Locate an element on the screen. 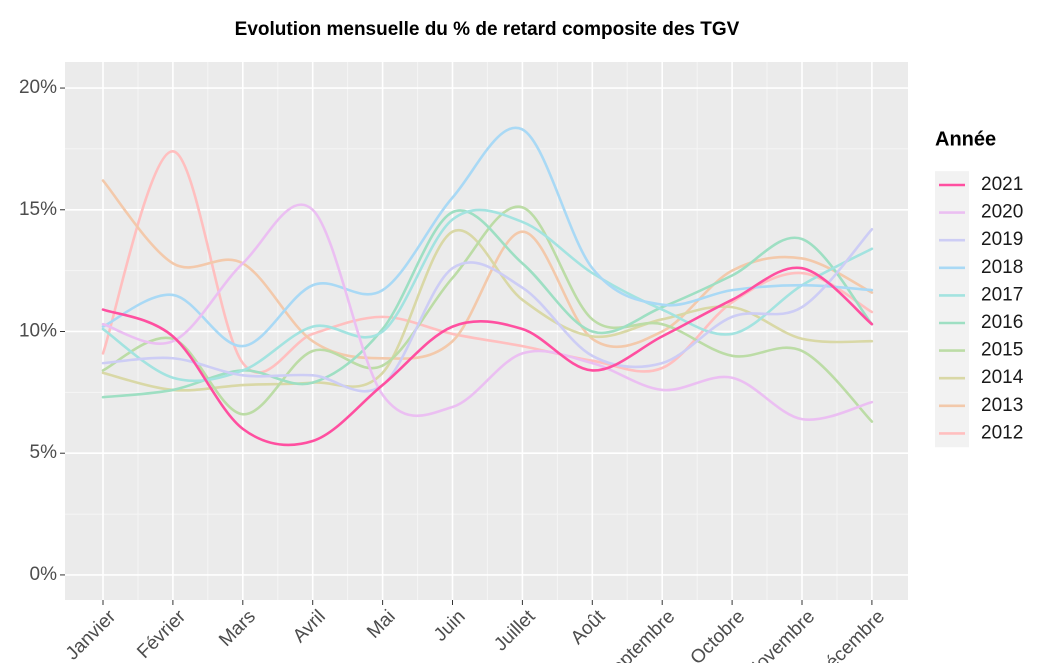 The image size is (1038, 663). x-tick-label: Avril is located at coordinates (309, 626).